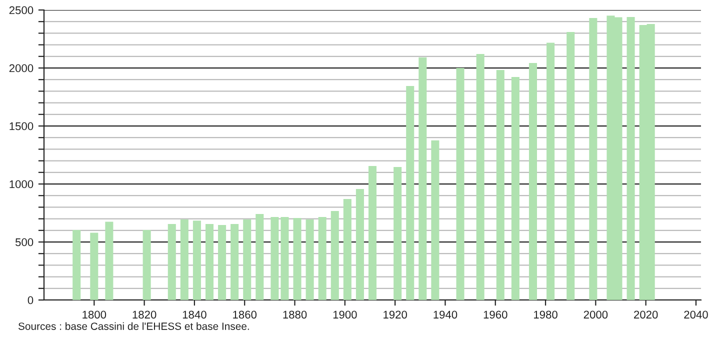 The image size is (710, 340). Describe the element at coordinates (21, 10) in the screenshot. I see `y-tick-label: 2500` at that location.